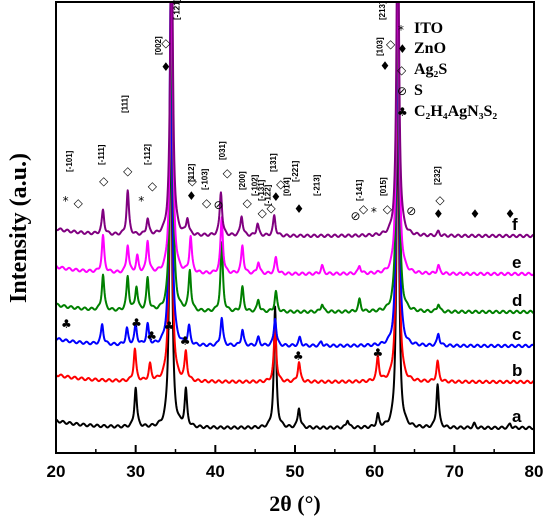 The height and width of the screenshot is (526, 550). Describe the element at coordinates (255, 185) in the screenshot. I see `peak-label: [-102]` at that location.